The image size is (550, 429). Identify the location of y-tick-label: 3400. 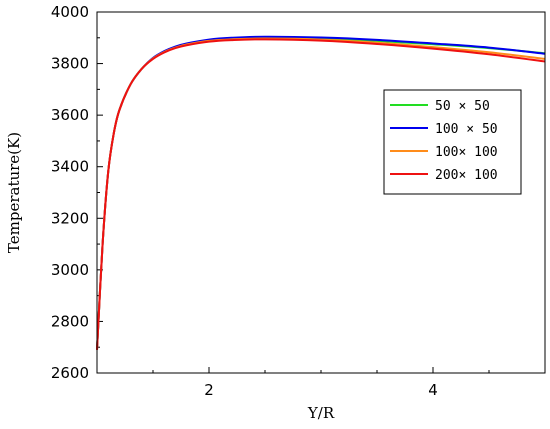
(70, 167).